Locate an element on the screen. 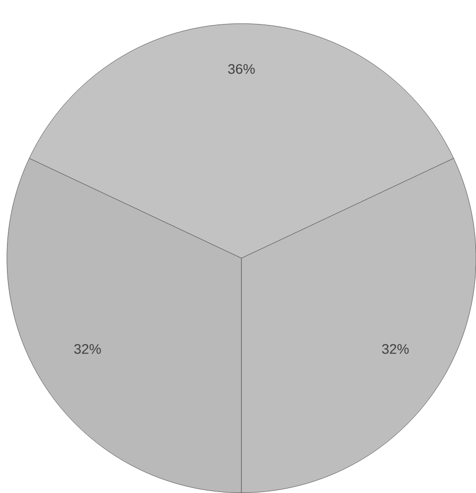 The height and width of the screenshot is (493, 476). data-label: 36% is located at coordinates (241, 69).